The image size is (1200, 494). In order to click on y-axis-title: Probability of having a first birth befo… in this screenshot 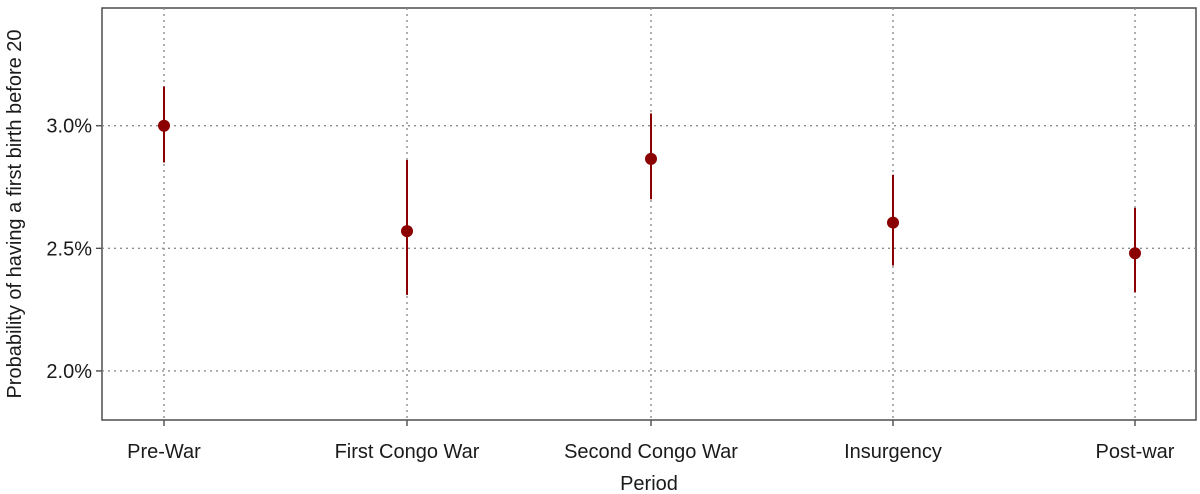, I will do `click(15, 213)`.